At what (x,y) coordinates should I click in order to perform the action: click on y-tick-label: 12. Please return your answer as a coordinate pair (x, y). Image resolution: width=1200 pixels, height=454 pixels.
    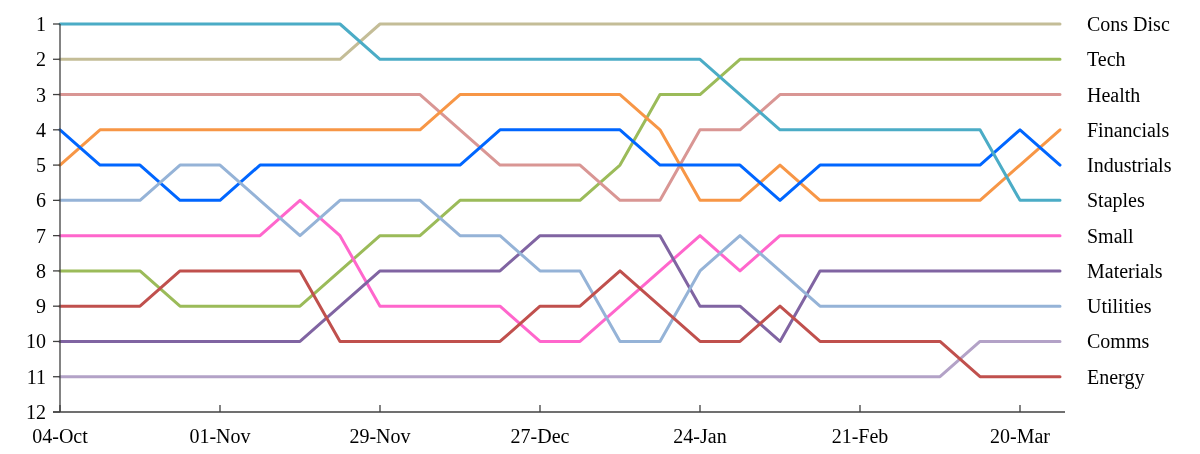
    Looking at the image, I should click on (36, 412).